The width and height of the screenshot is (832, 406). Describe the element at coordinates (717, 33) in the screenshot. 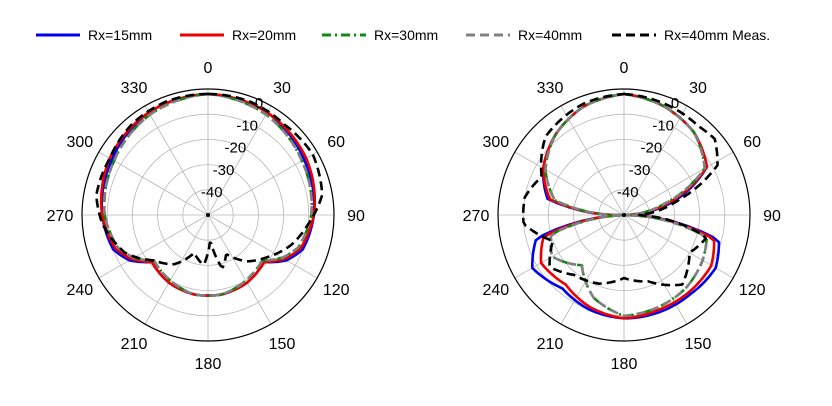

I see `legend-label-5: Rx=40mm Meas.` at that location.